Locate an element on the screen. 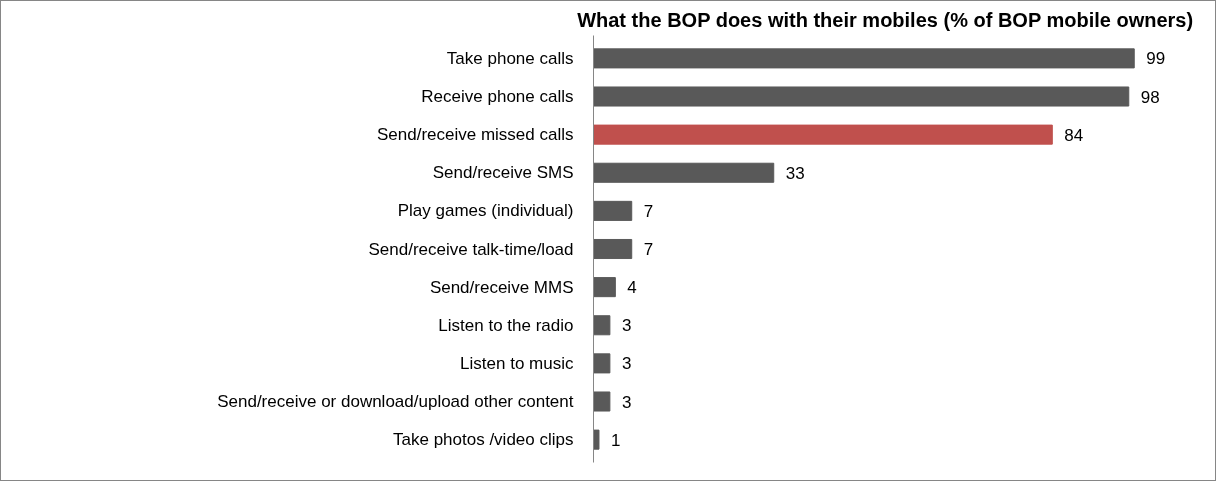  y-tick-label: Send/receive SMS is located at coordinates (503, 173).